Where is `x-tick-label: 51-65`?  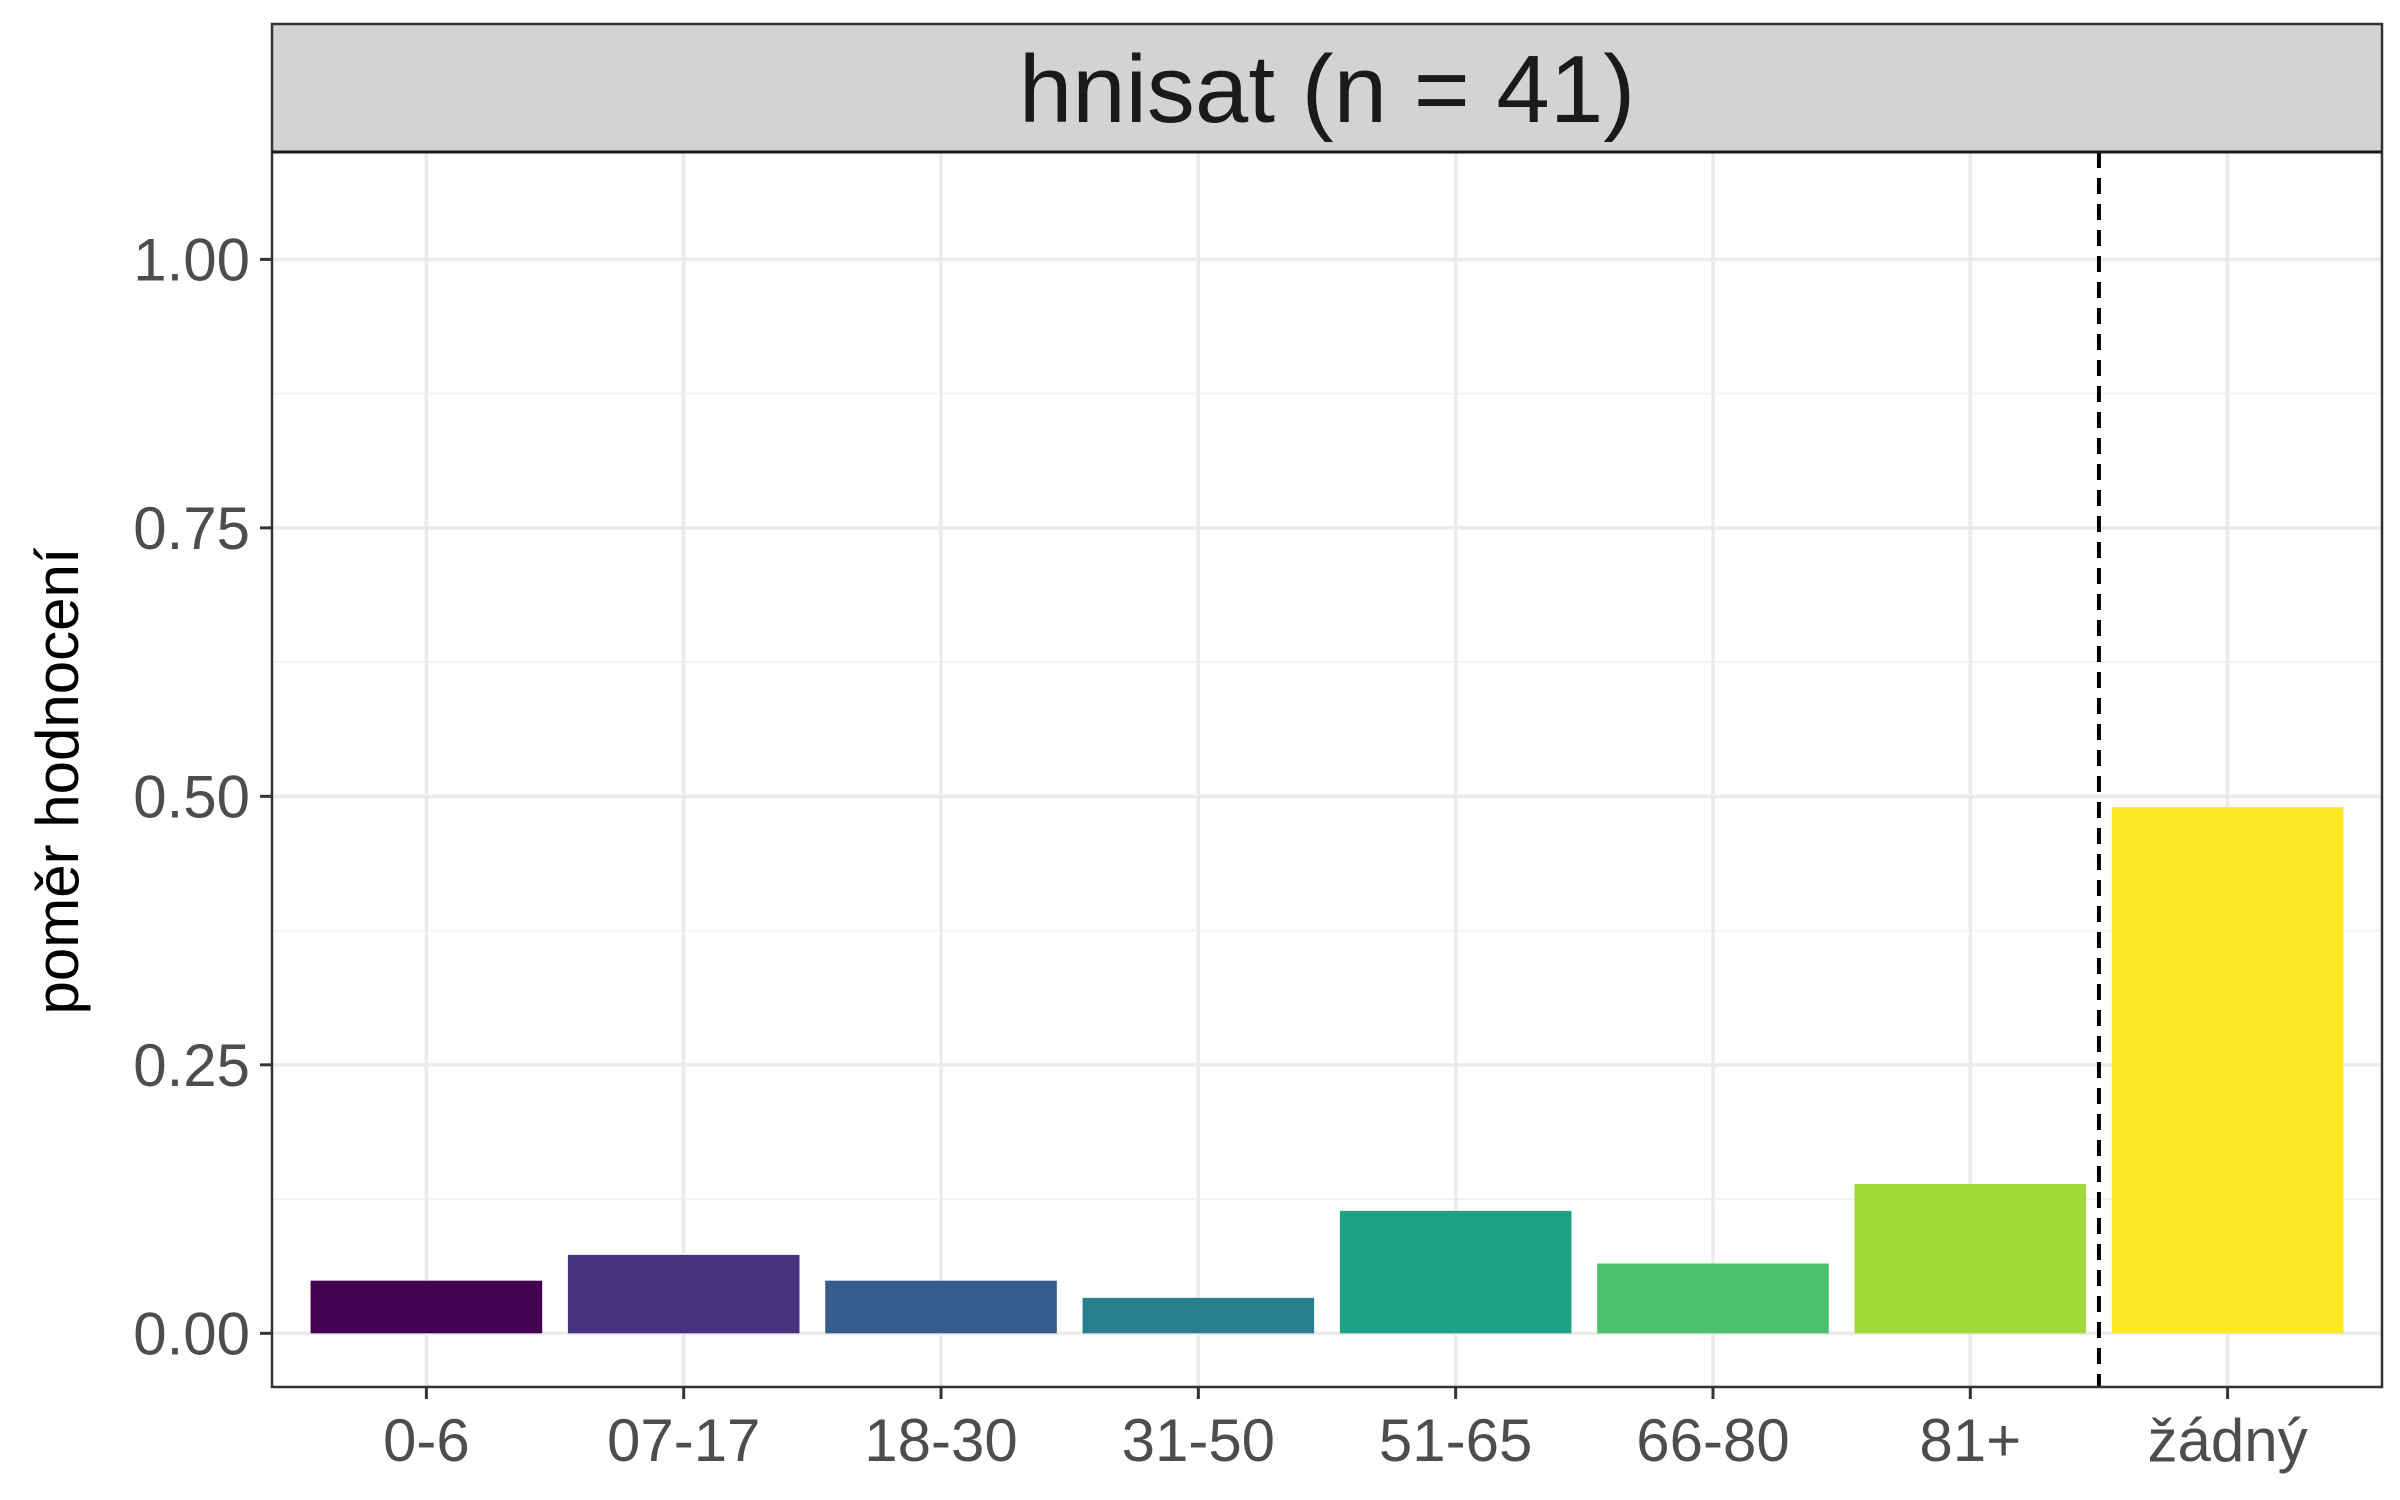
x-tick-label: 51-65 is located at coordinates (1455, 1440).